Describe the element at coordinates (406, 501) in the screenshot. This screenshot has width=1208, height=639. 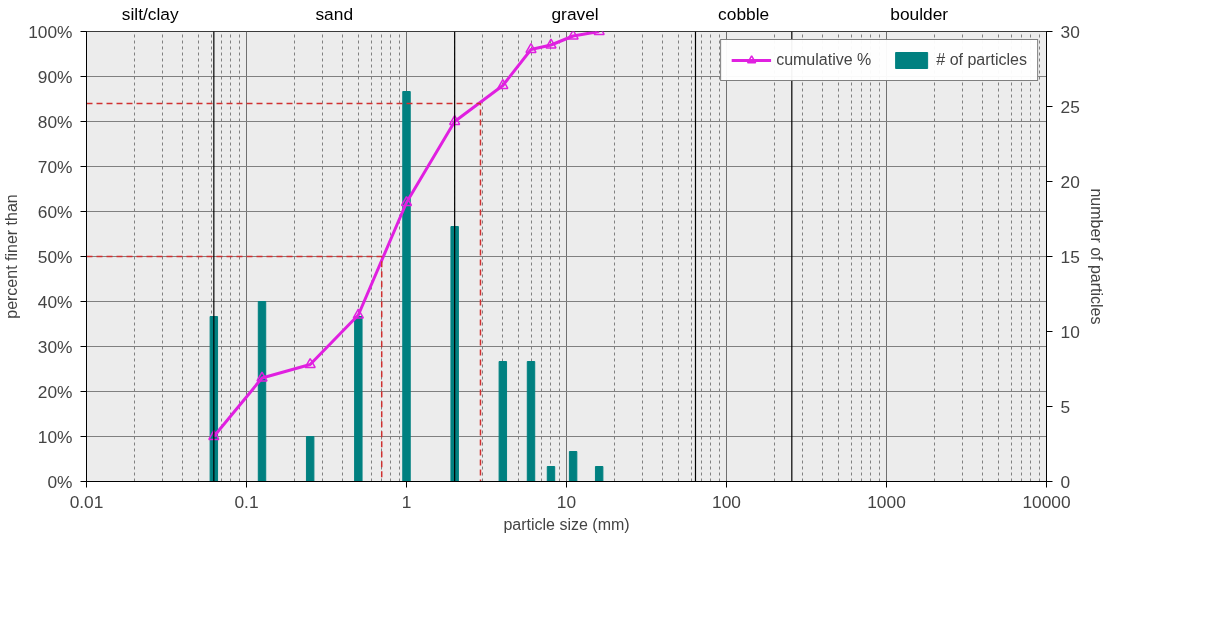
I see `x-tick-label: 1` at that location.